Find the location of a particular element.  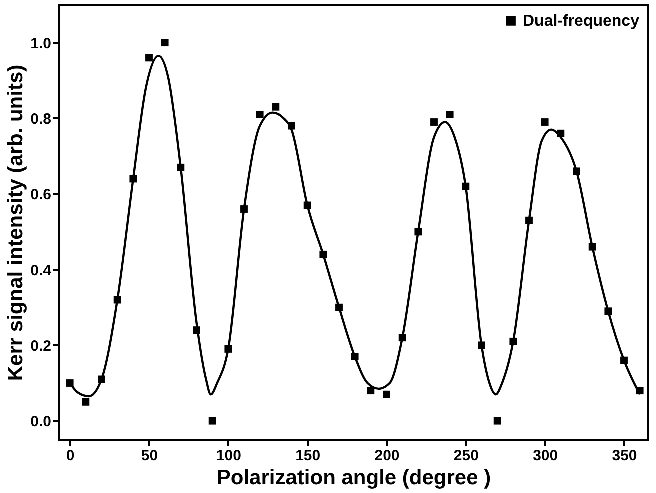

y-axis-title: Kerr signal intensity (arb. units) is located at coordinates (16, 223).